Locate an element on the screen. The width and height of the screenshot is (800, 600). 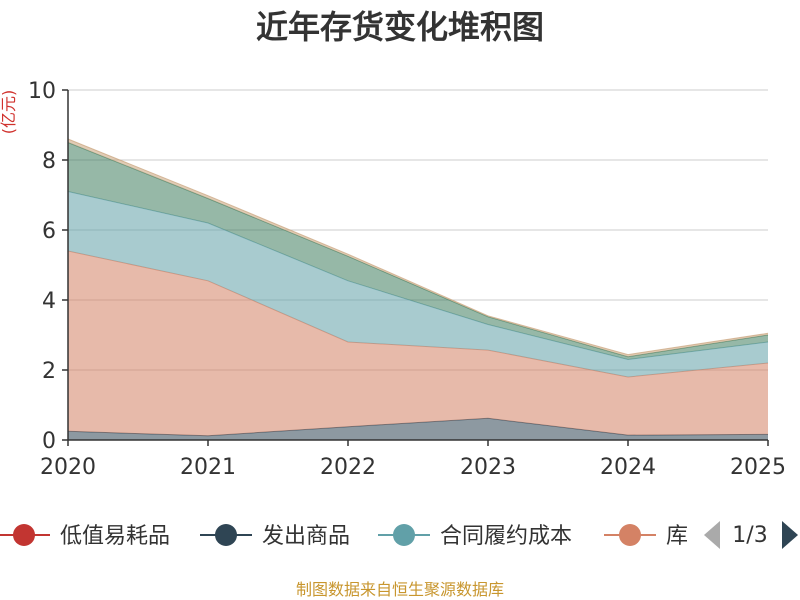
legend-item: 发出商品 is located at coordinates (275, 536).